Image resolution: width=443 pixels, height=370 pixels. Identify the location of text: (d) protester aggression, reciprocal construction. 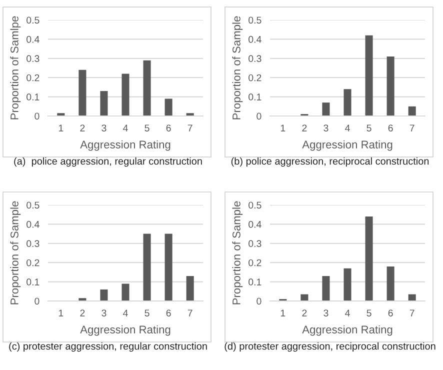
(330, 347).